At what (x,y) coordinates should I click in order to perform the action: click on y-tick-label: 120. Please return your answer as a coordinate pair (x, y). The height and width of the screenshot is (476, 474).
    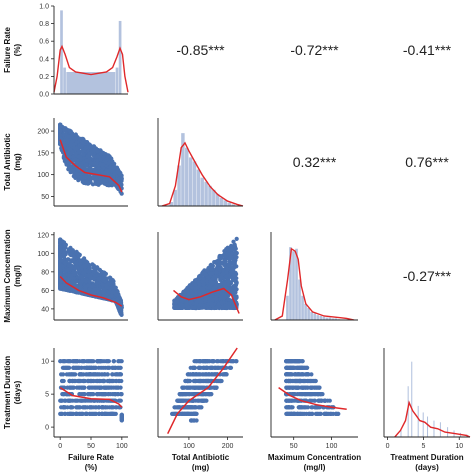
    Looking at the image, I should click on (43, 235).